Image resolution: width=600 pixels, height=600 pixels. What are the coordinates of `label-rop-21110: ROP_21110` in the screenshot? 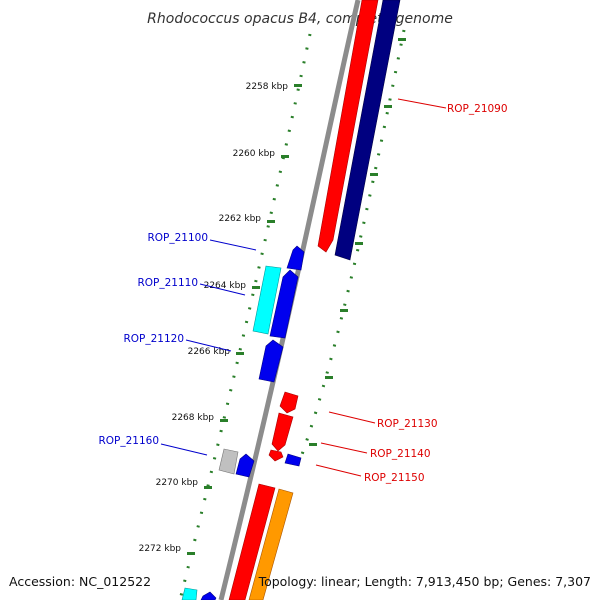 It's located at (191, 286).